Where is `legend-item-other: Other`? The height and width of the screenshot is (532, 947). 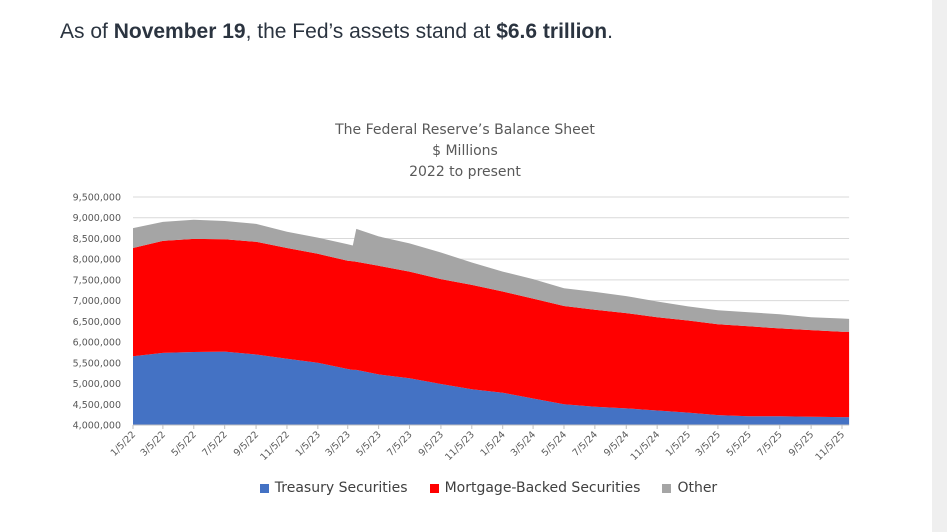 legend-item-other: Other is located at coordinates (689, 488).